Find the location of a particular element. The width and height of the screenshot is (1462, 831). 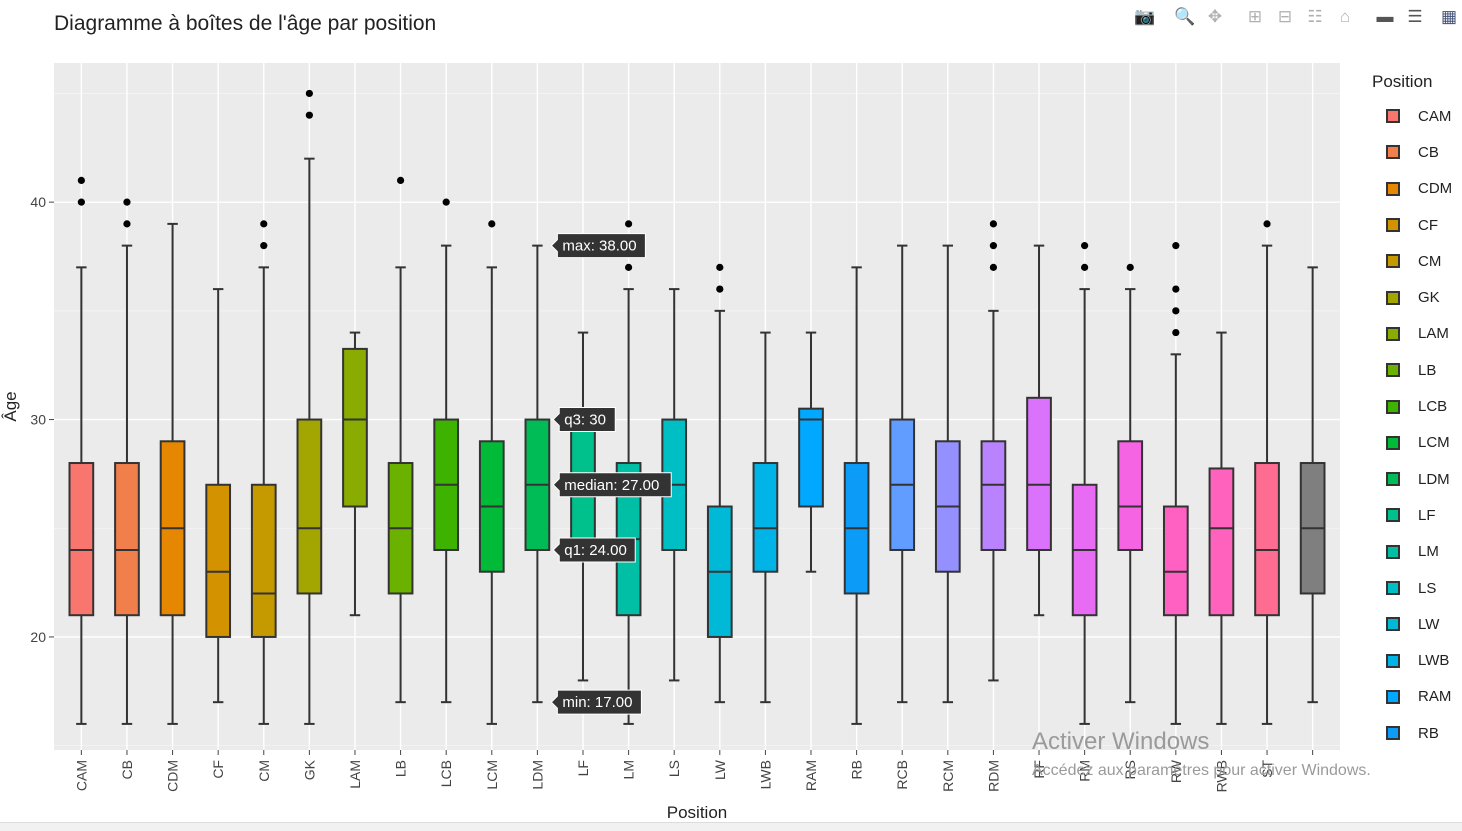

reset-axes-icon: ⌂ is located at coordinates (1345, 16).